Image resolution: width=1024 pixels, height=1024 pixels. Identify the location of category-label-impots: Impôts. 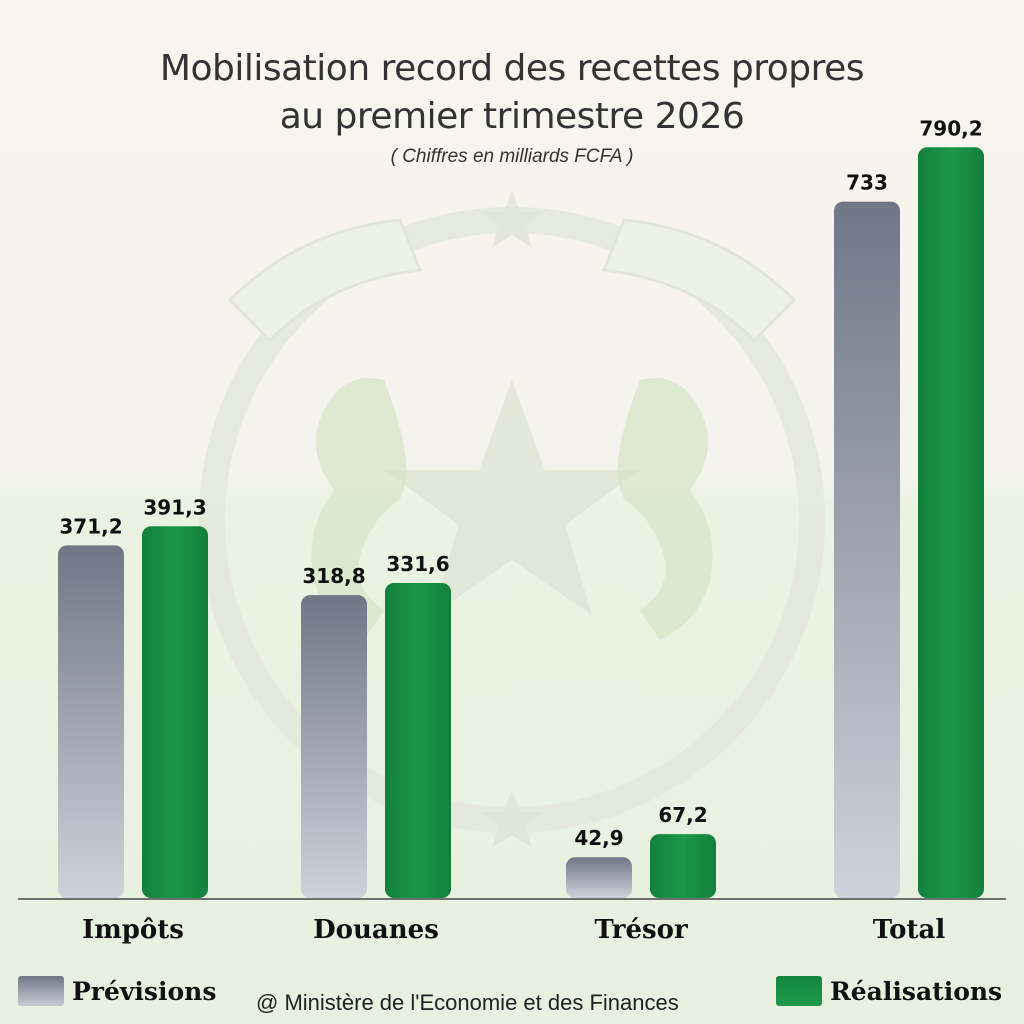
(133, 930).